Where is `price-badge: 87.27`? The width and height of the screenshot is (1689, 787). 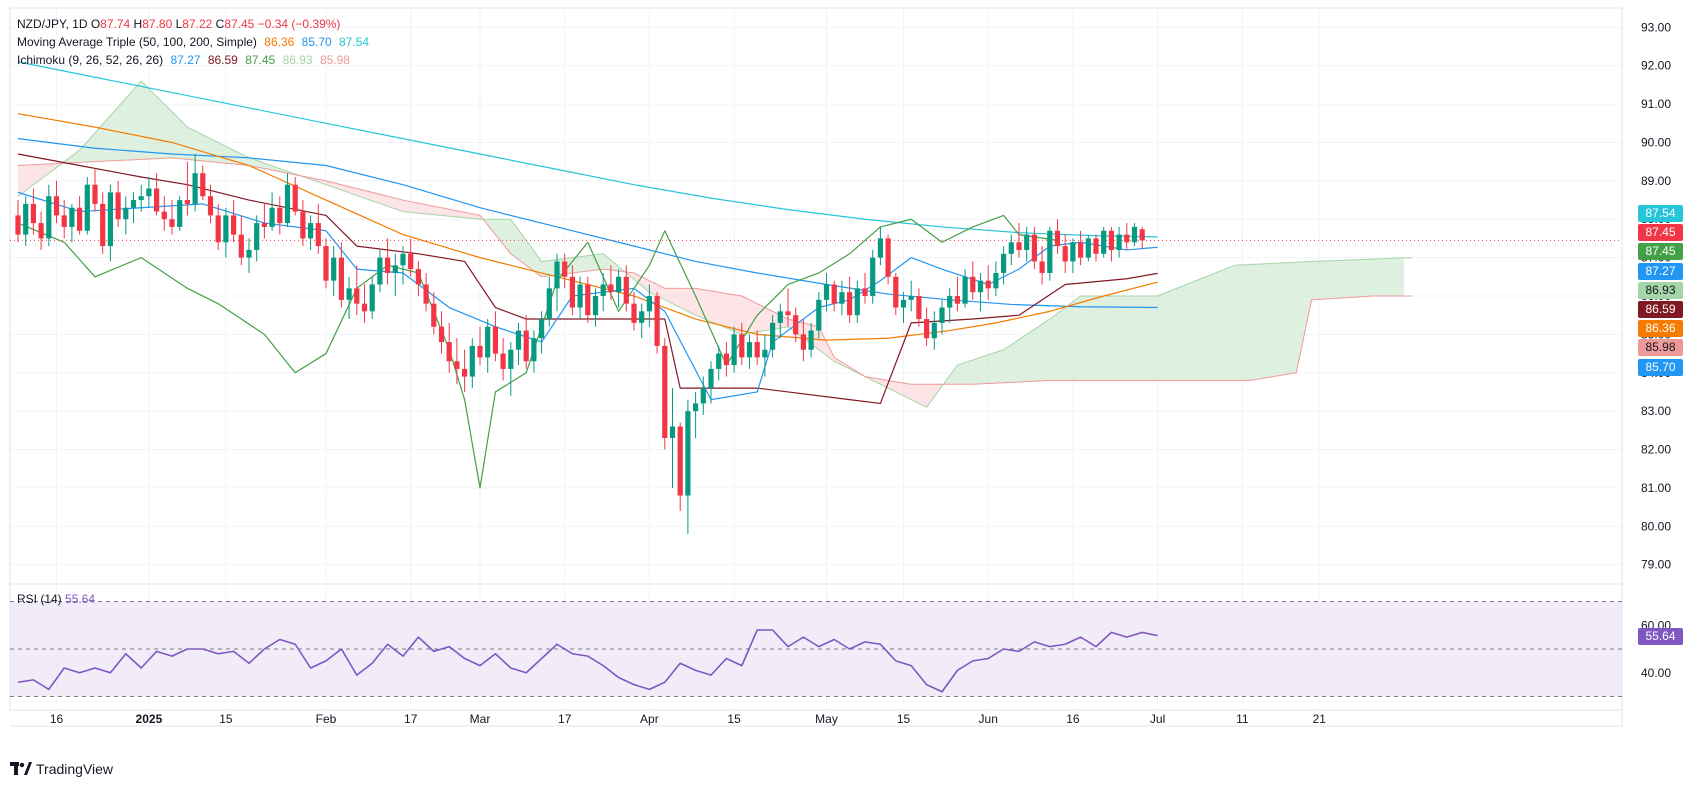
price-badge: 87.27 is located at coordinates (1660, 271).